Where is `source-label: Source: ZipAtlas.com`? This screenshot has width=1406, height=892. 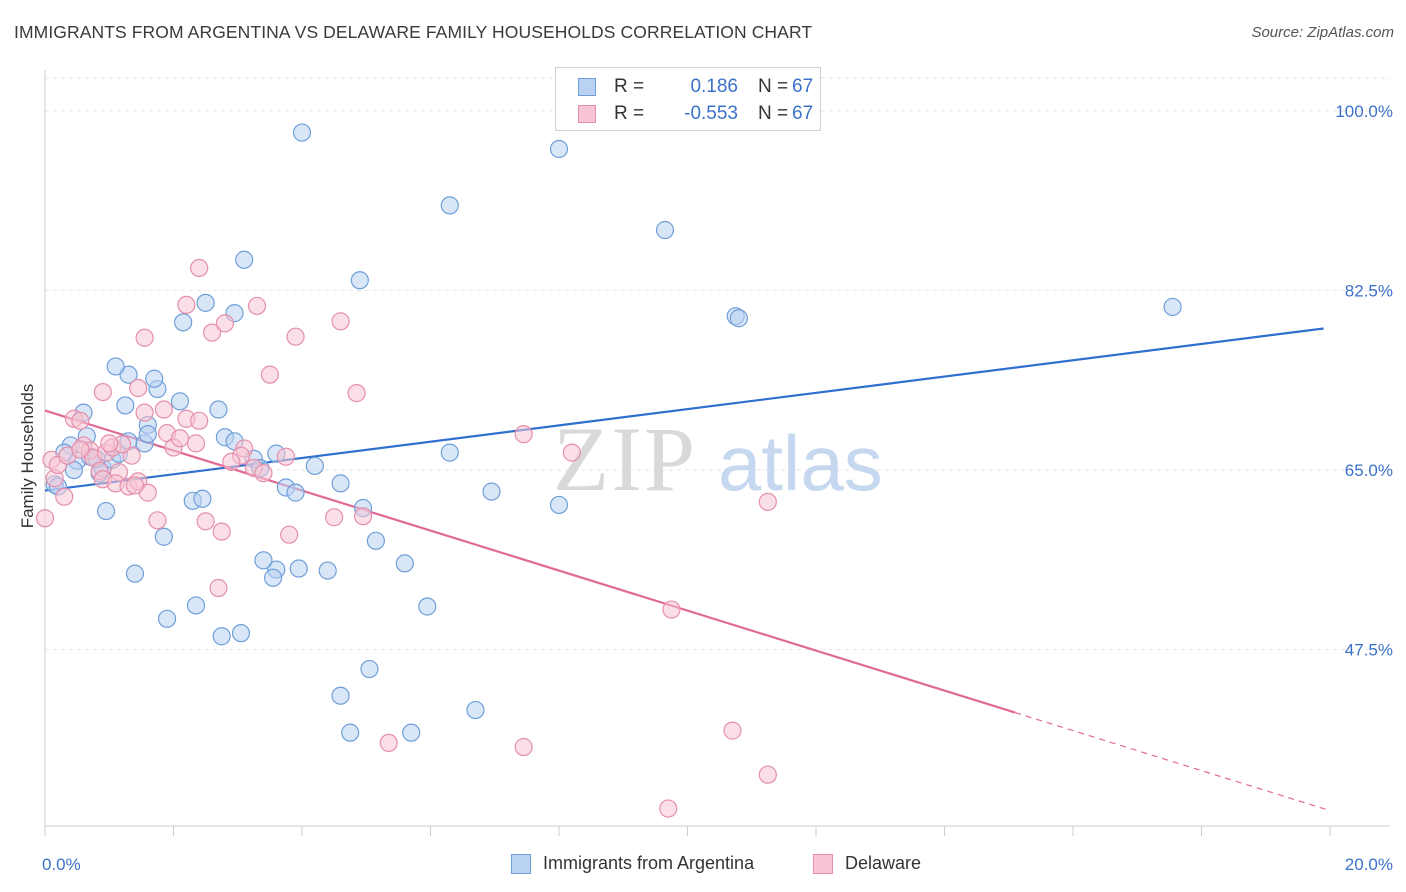 source-label: Source: ZipAtlas.com is located at coordinates (1322, 32).